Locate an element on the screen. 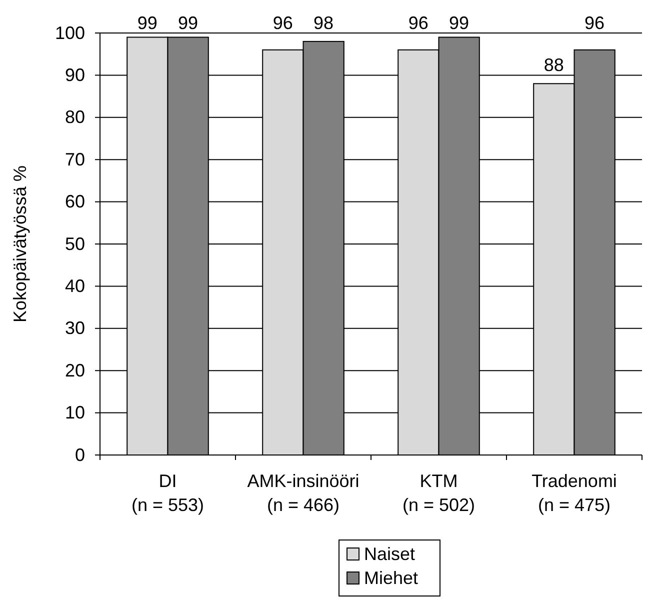 The height and width of the screenshot is (608, 666). y-tick-label: 70 is located at coordinates (74, 159).